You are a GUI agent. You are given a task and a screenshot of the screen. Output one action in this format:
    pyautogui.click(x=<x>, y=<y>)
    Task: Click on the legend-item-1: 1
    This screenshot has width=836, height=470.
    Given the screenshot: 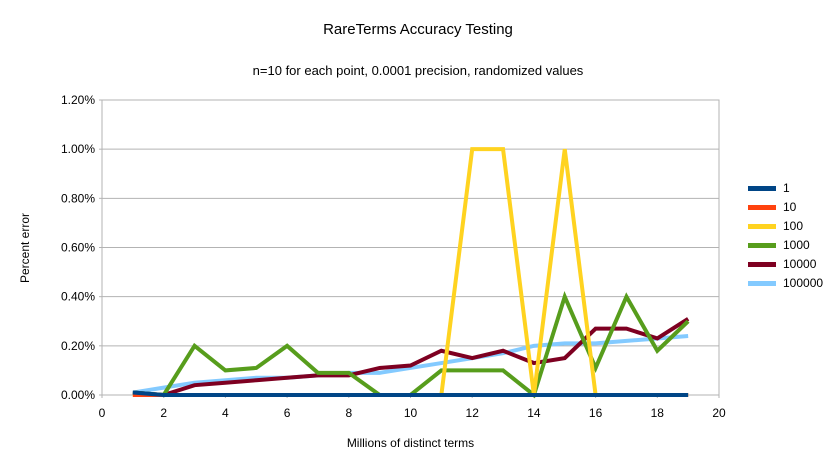 What is the action you would take?
    pyautogui.click(x=785, y=188)
    